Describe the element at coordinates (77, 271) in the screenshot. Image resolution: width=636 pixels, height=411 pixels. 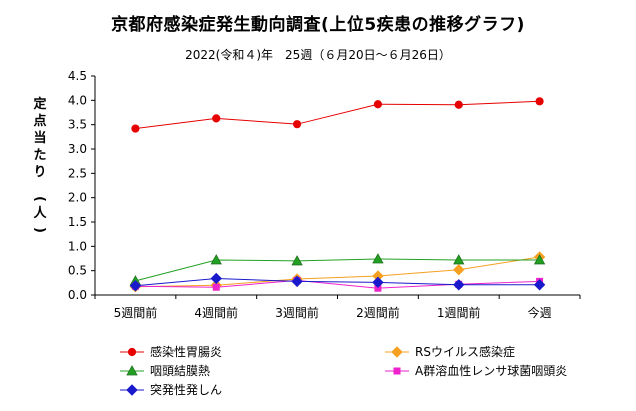
I see `y-tick-label: 0.5` at that location.